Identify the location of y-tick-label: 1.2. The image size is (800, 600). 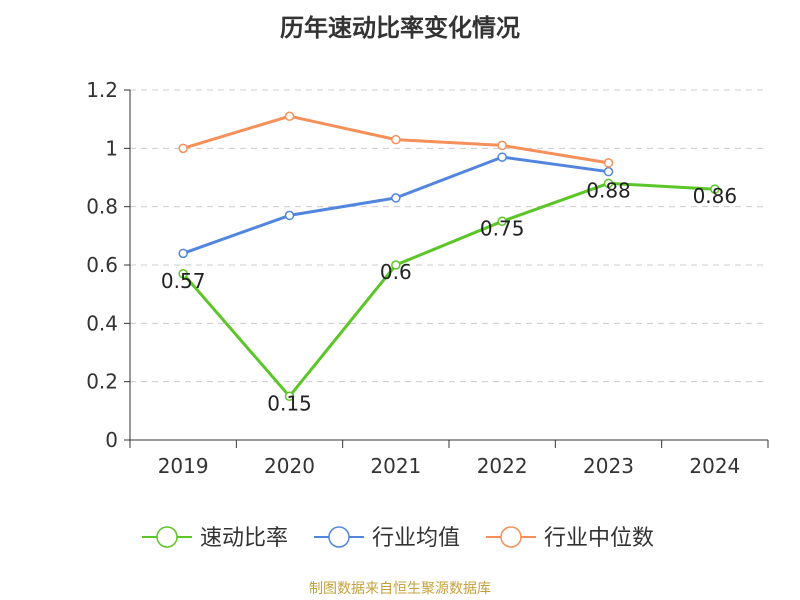
(102, 90).